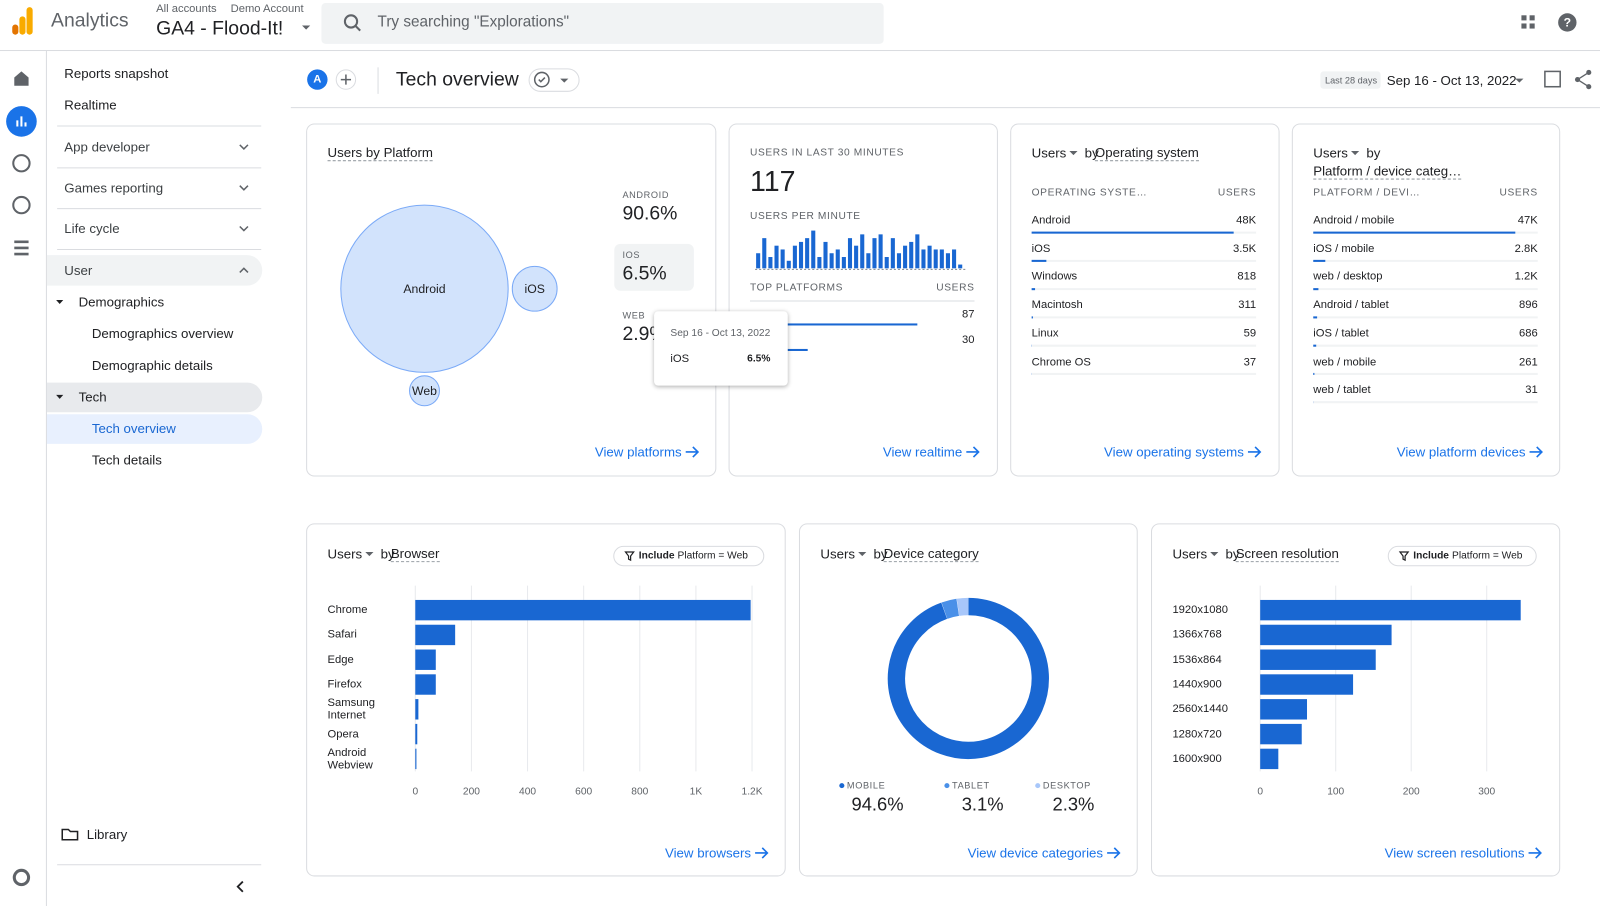  I want to click on nav-item: Tech, so click(92, 397).